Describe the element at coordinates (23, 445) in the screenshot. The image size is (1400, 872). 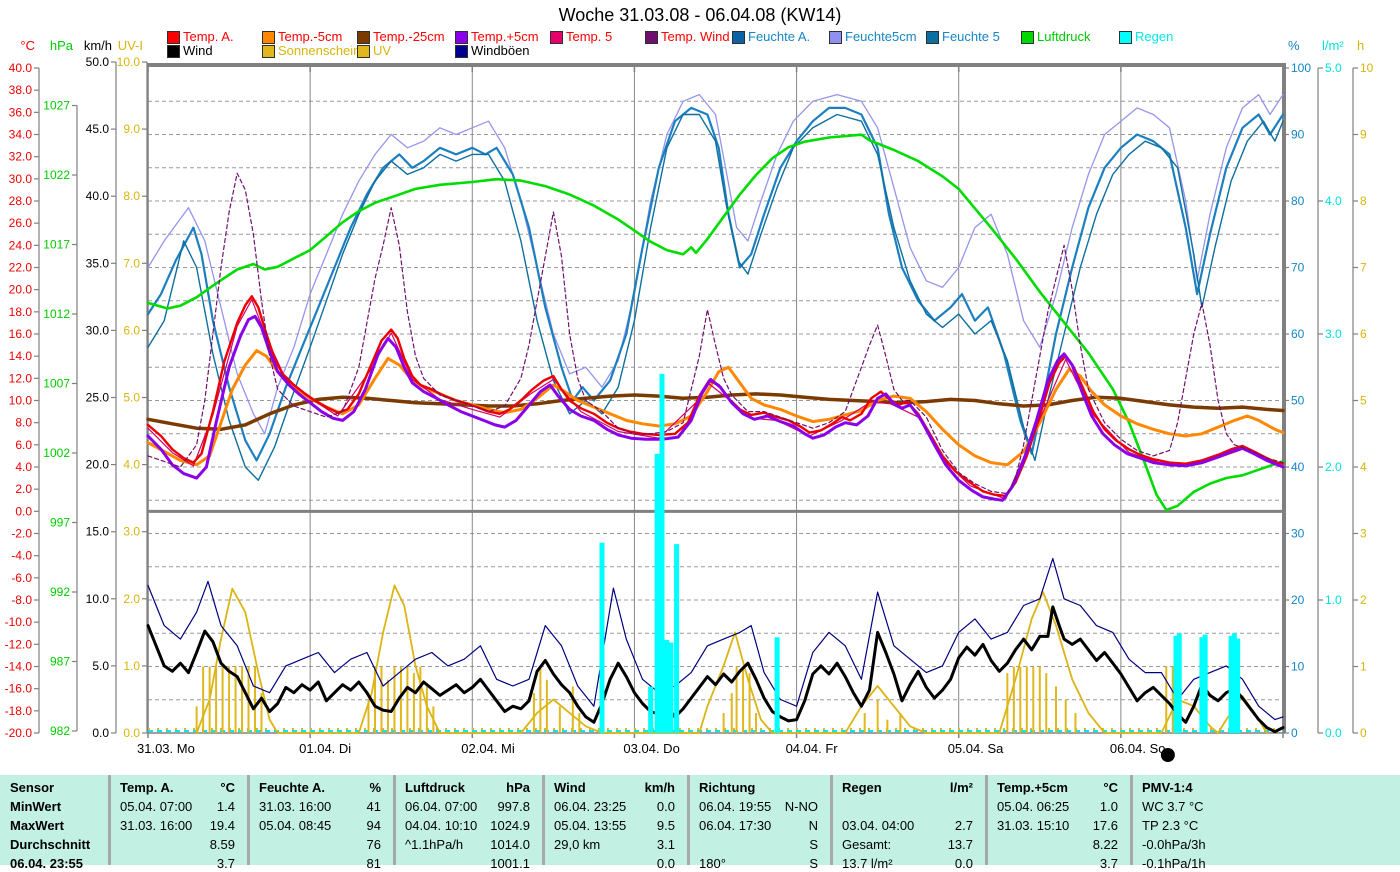
I see `axis-tick-label: 6.0` at that location.